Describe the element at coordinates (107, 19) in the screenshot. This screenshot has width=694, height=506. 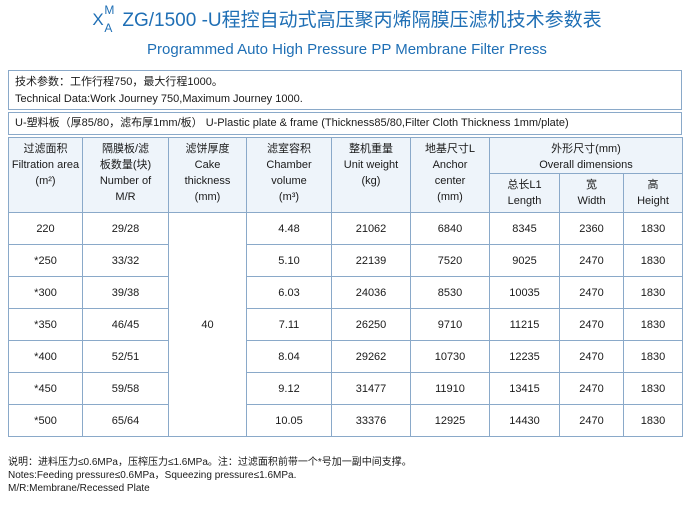
I see `xma-logo: X M A` at that location.